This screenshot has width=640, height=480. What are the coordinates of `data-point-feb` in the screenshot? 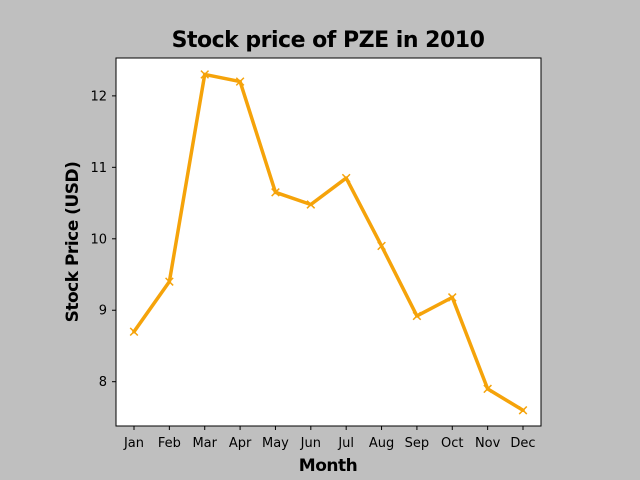 It's located at (169, 281).